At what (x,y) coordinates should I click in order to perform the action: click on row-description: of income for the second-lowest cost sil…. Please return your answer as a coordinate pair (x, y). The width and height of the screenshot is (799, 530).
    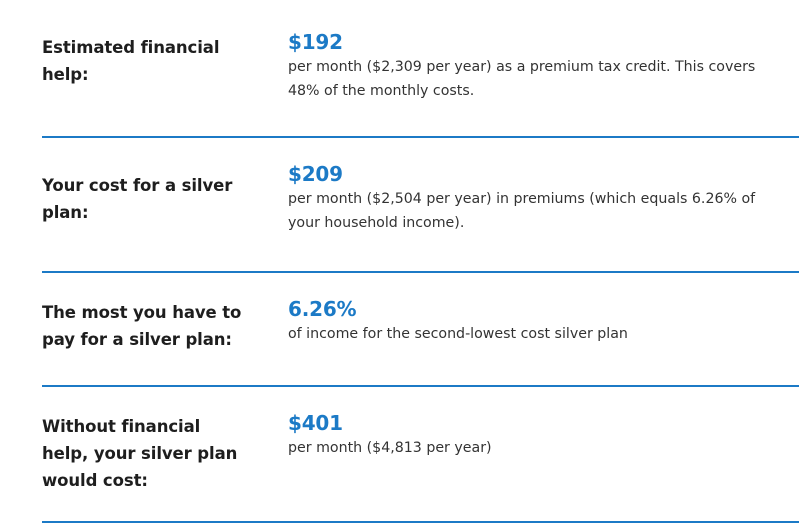
    Looking at the image, I should click on (458, 334).